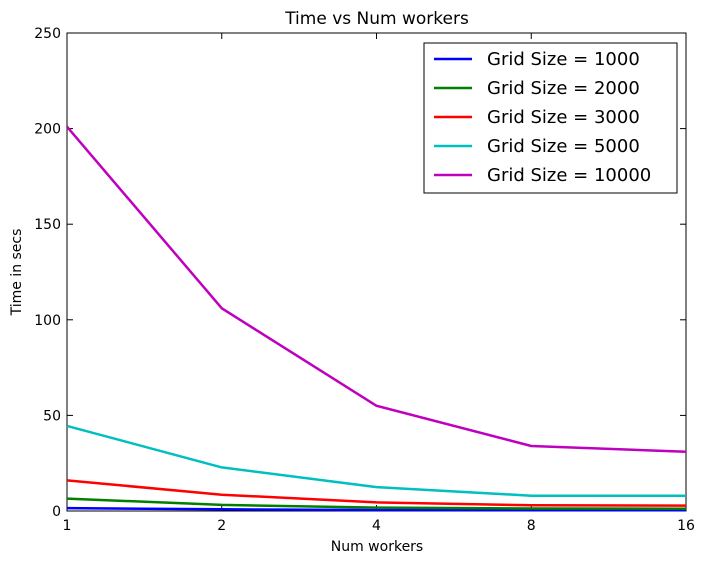 This screenshot has width=706, height=564. What do you see at coordinates (47, 130) in the screenshot?
I see `y-tick-label: 200` at bounding box center [47, 130].